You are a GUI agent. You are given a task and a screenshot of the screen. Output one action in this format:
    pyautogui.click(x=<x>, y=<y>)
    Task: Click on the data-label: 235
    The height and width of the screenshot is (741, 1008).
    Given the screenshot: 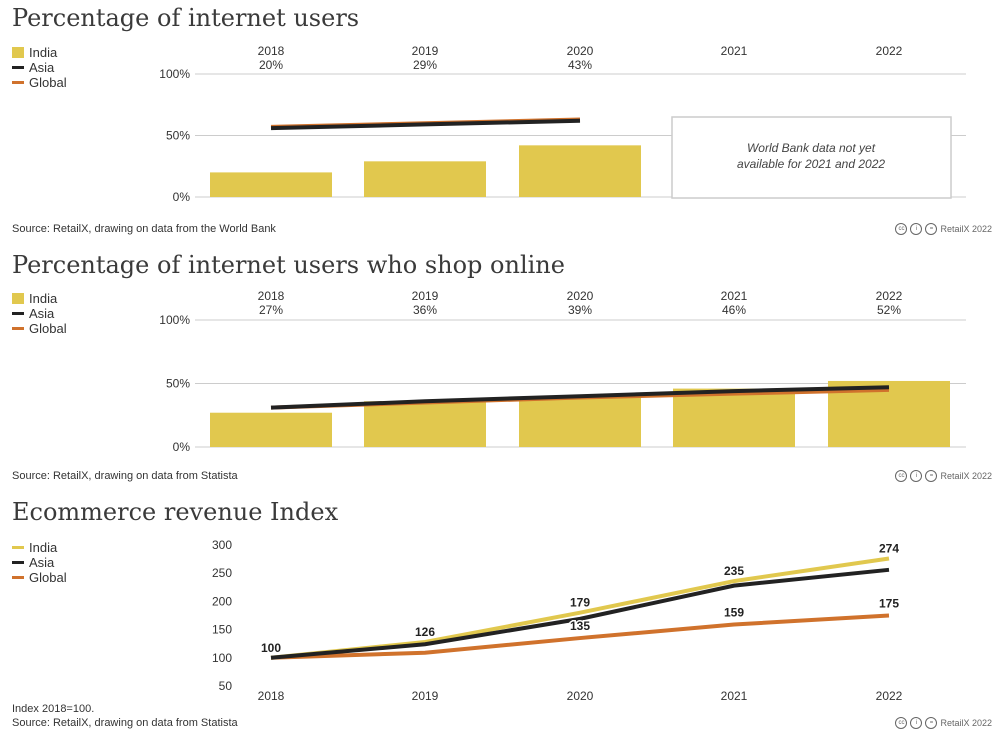 What is the action you would take?
    pyautogui.click(x=734, y=571)
    